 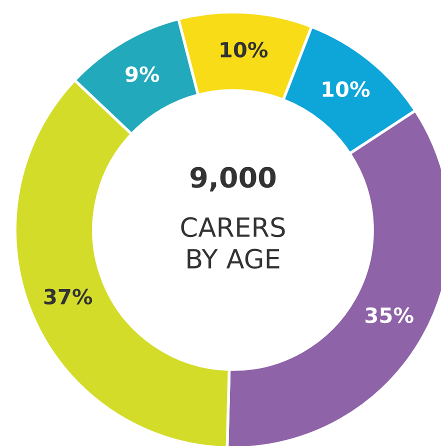 What do you see at coordinates (233, 243) in the screenshot?
I see `text: CARERS BY AGE` at bounding box center [233, 243].